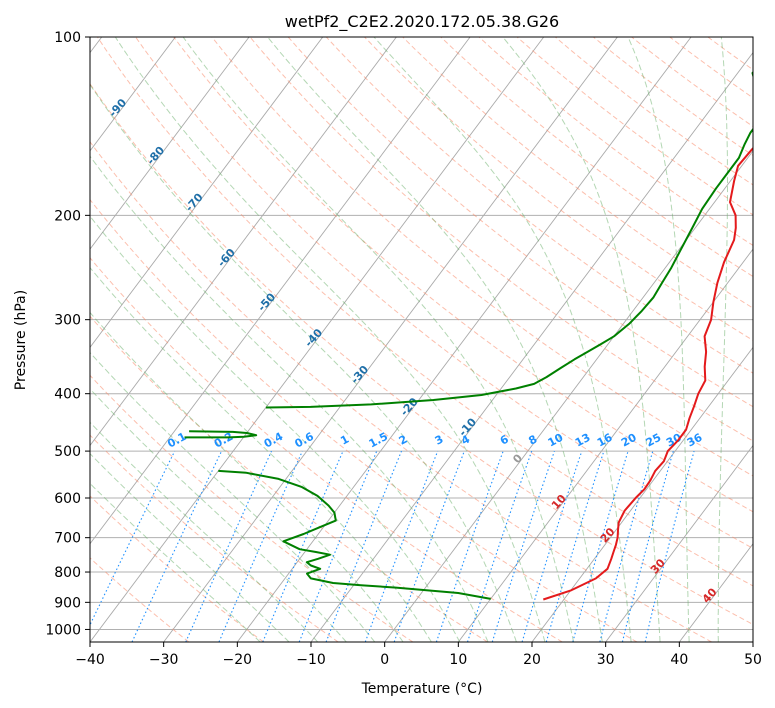 The image size is (775, 708). Describe the element at coordinates (67, 539) in the screenshot. I see `y-tick-label: 700` at that location.